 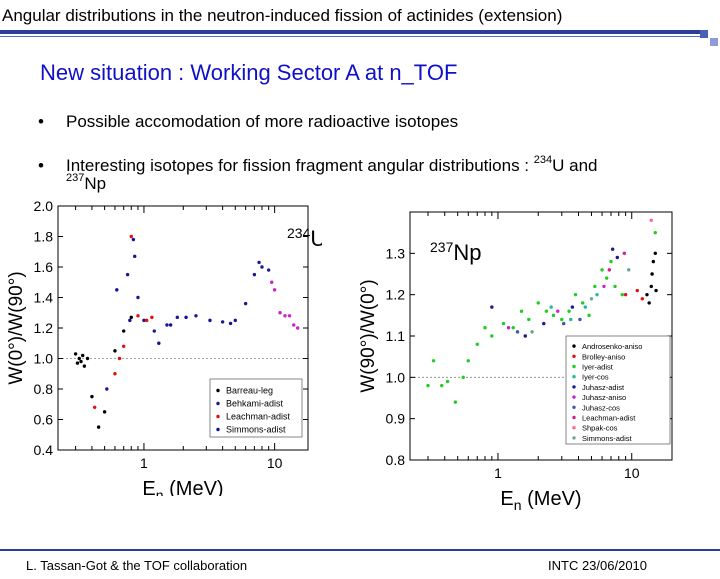 I want to click on header-rule-thin, so click(x=350, y=36).